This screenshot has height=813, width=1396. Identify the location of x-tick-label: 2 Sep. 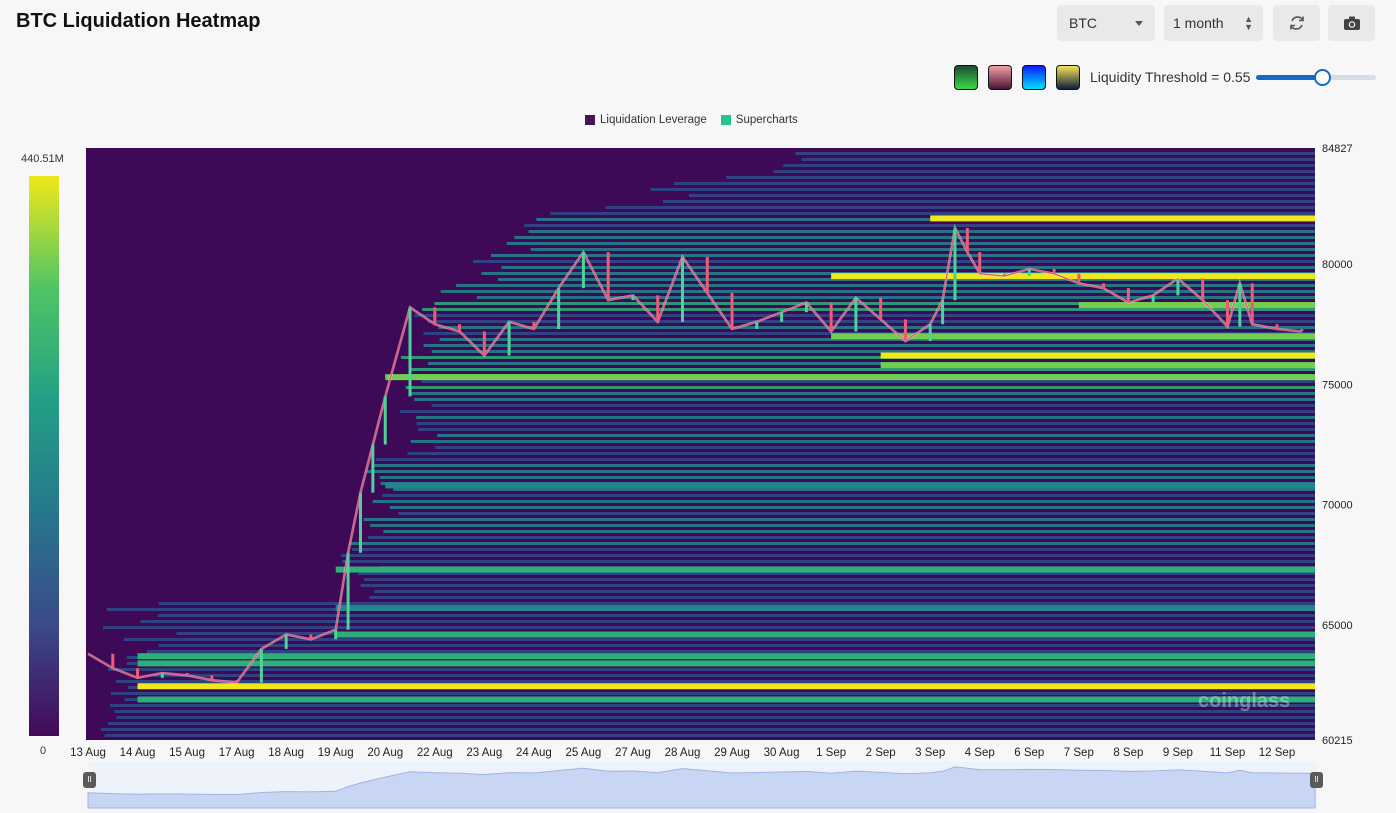
(881, 753).